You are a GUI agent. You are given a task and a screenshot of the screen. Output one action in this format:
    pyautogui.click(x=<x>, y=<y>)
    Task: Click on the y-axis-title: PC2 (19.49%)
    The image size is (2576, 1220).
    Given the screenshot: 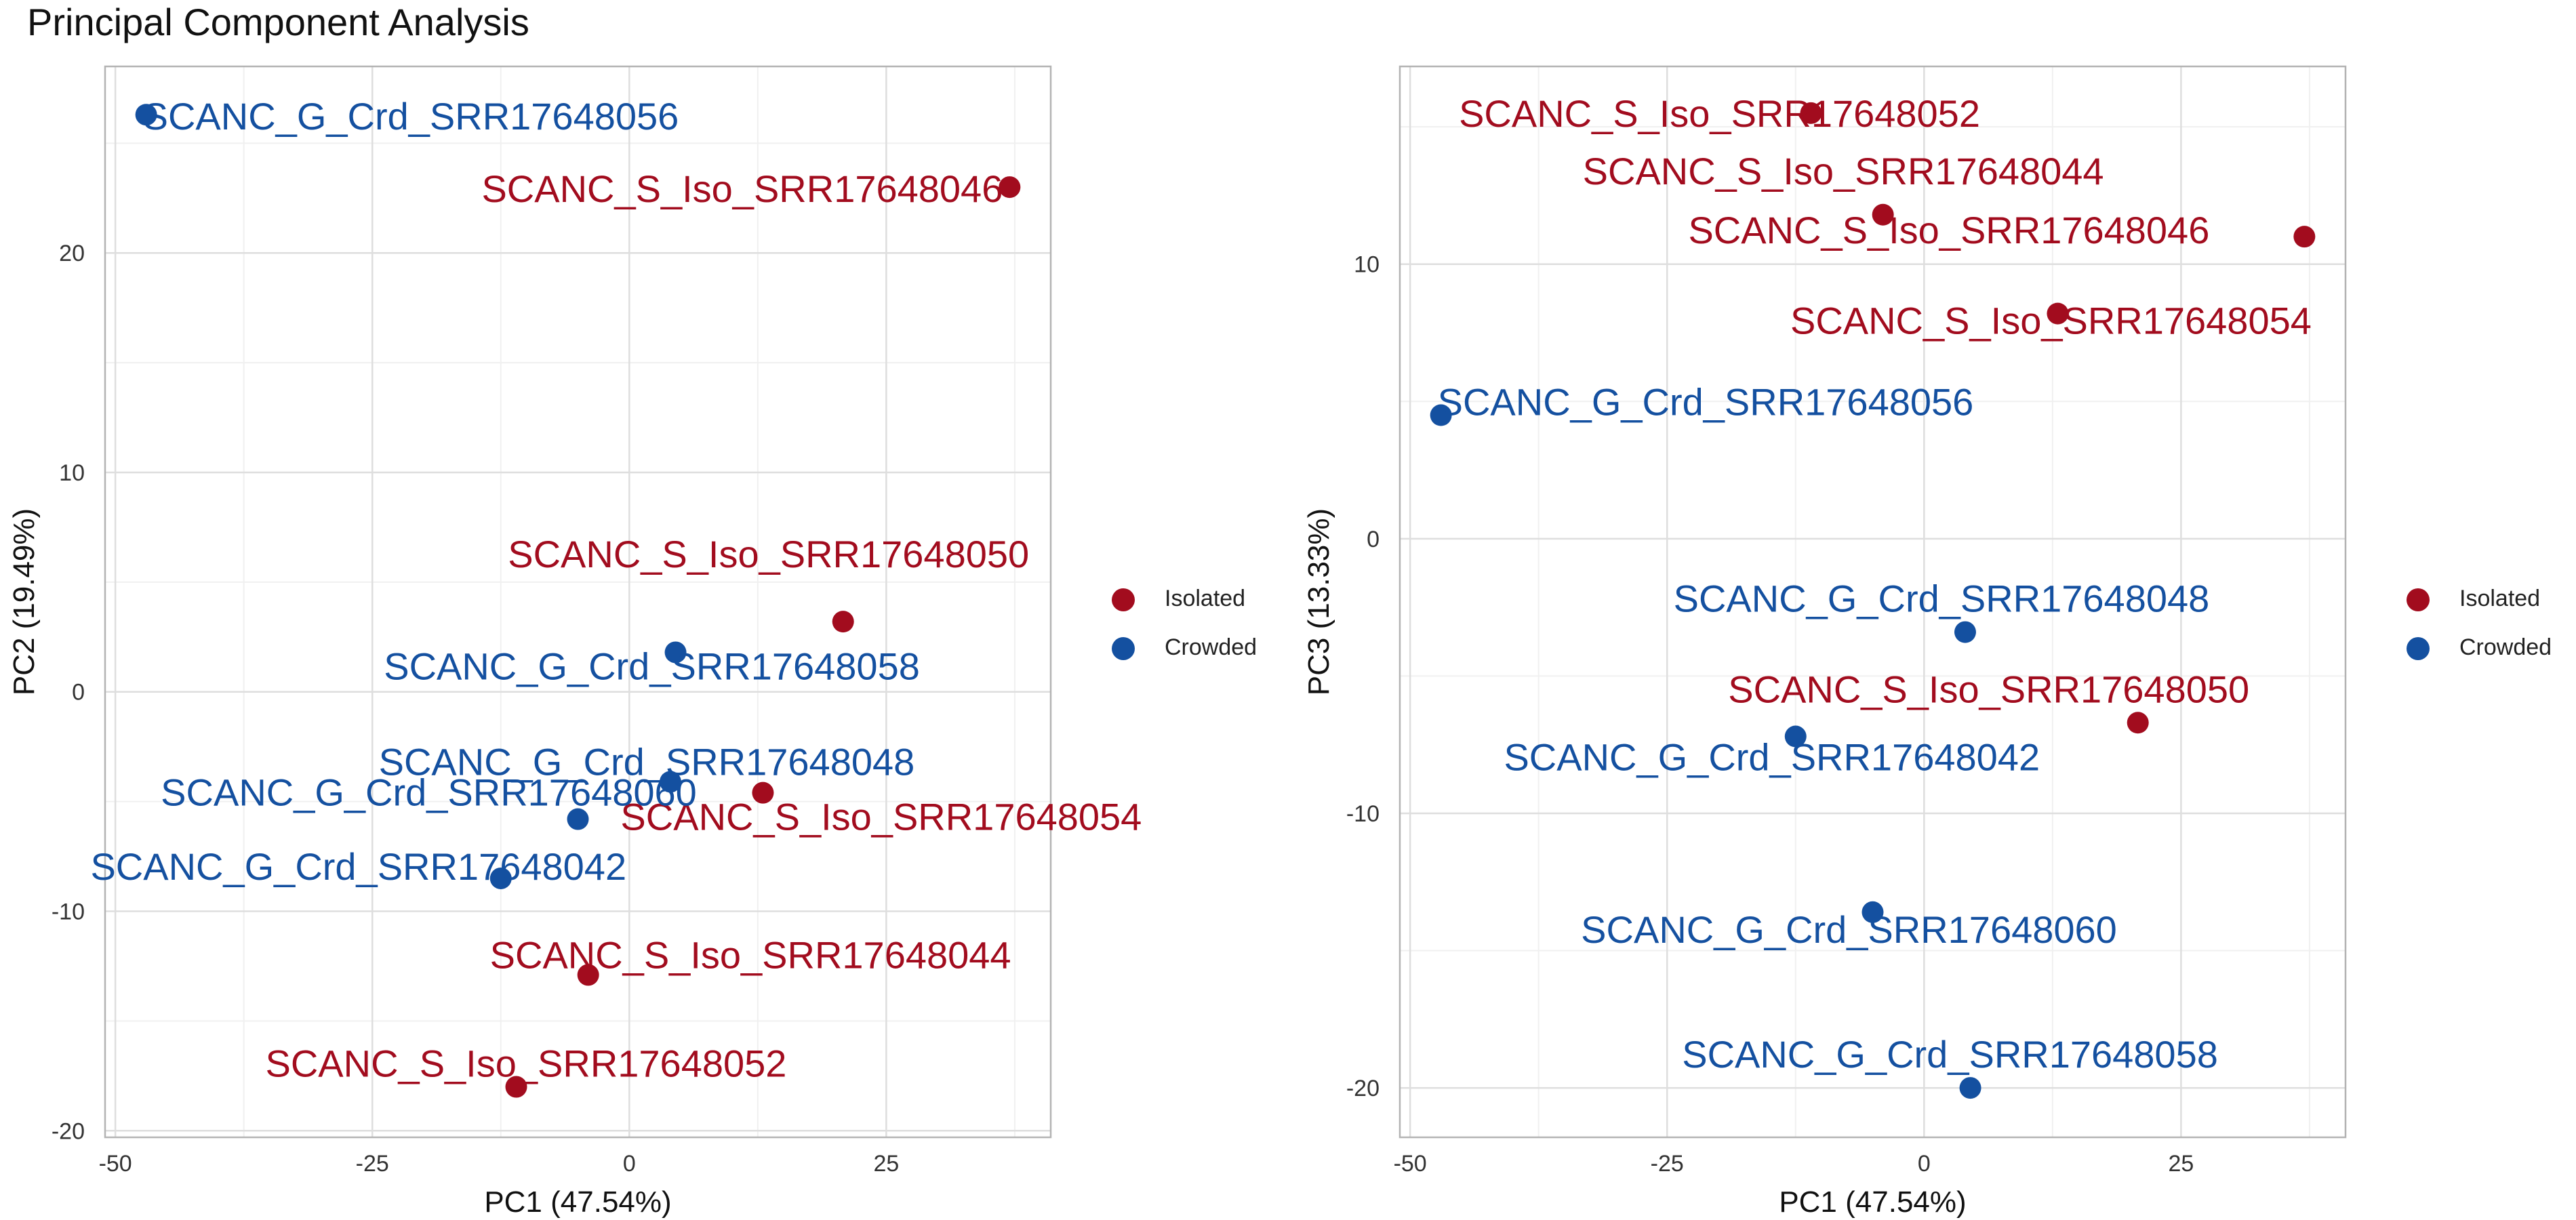 What is the action you would take?
    pyautogui.click(x=24, y=601)
    